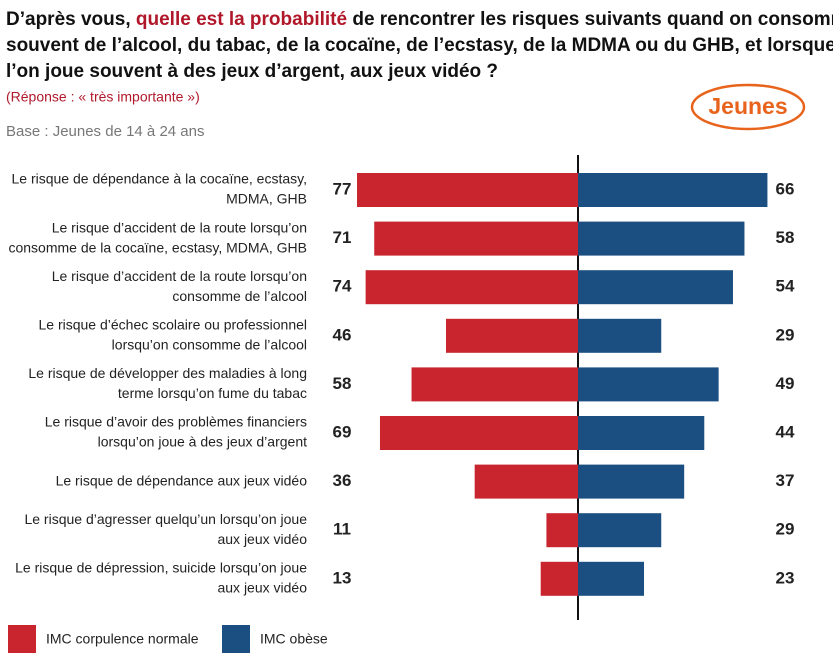 The width and height of the screenshot is (833, 671). I want to click on category-label: lorsqu’on consomme de l’alcool, so click(209, 345).